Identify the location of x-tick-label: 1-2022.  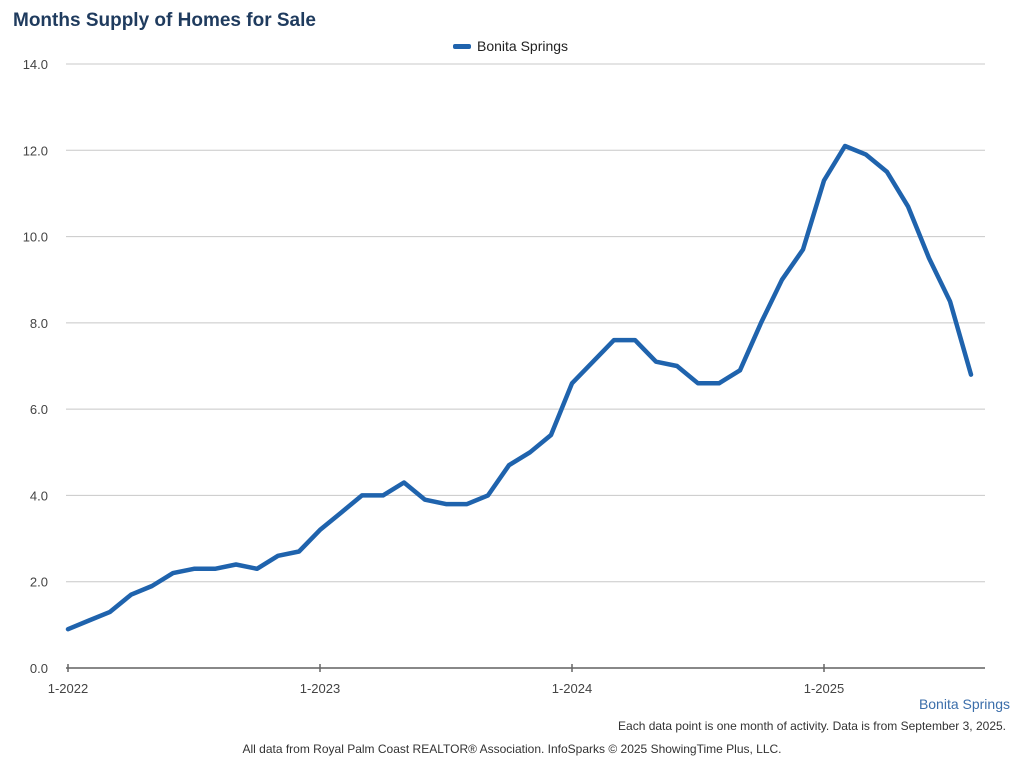
(68, 688).